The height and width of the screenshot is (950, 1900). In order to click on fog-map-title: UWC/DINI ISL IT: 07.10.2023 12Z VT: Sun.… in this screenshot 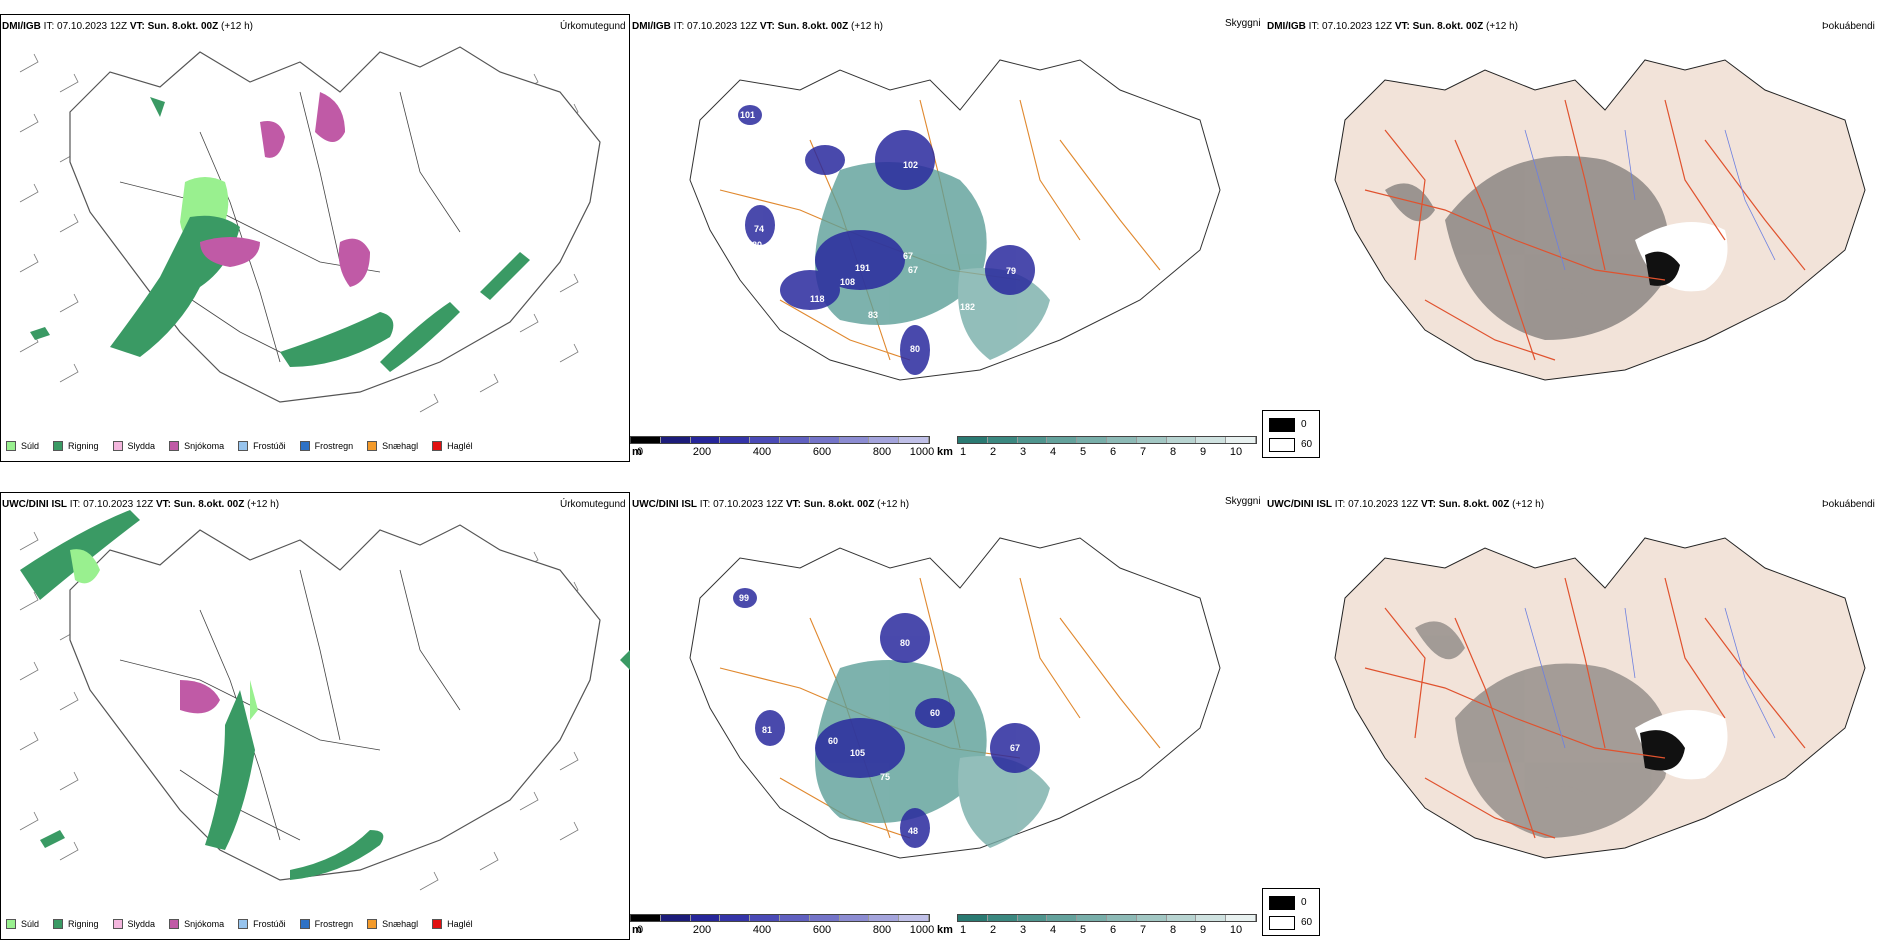, I will do `click(1406, 504)`.